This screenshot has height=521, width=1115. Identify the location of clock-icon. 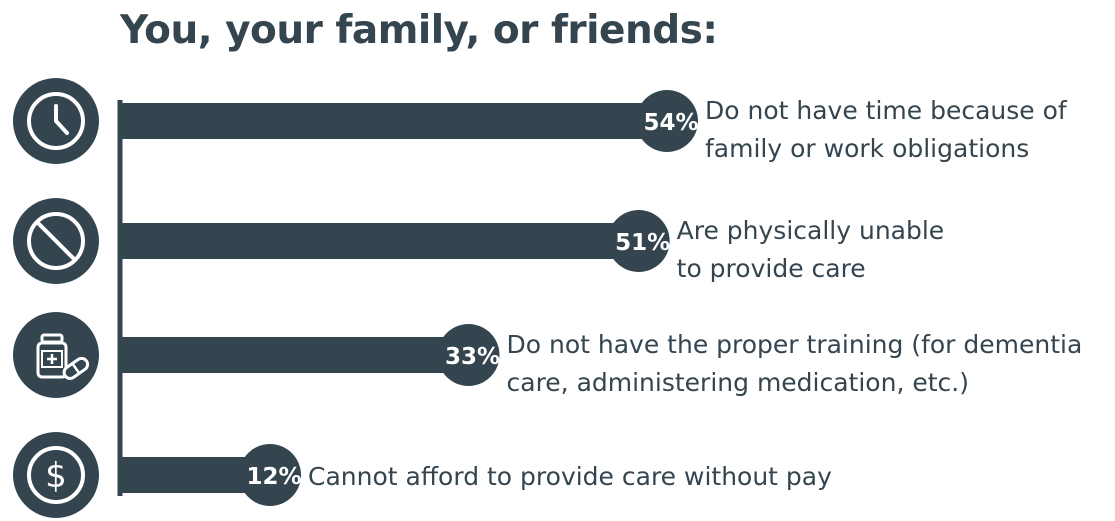
(56, 121).